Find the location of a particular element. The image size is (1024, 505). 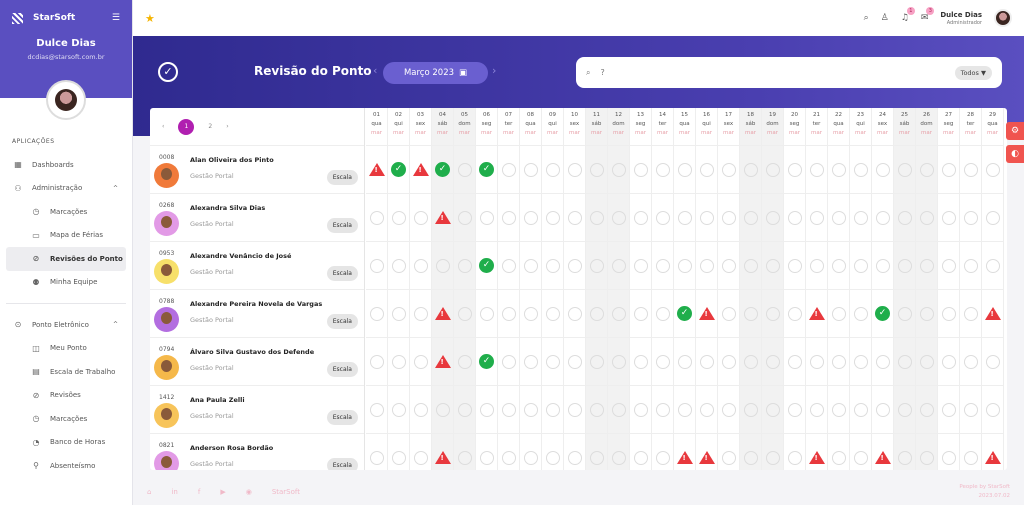

chevron-up-icon: ^ is located at coordinates (115, 325).